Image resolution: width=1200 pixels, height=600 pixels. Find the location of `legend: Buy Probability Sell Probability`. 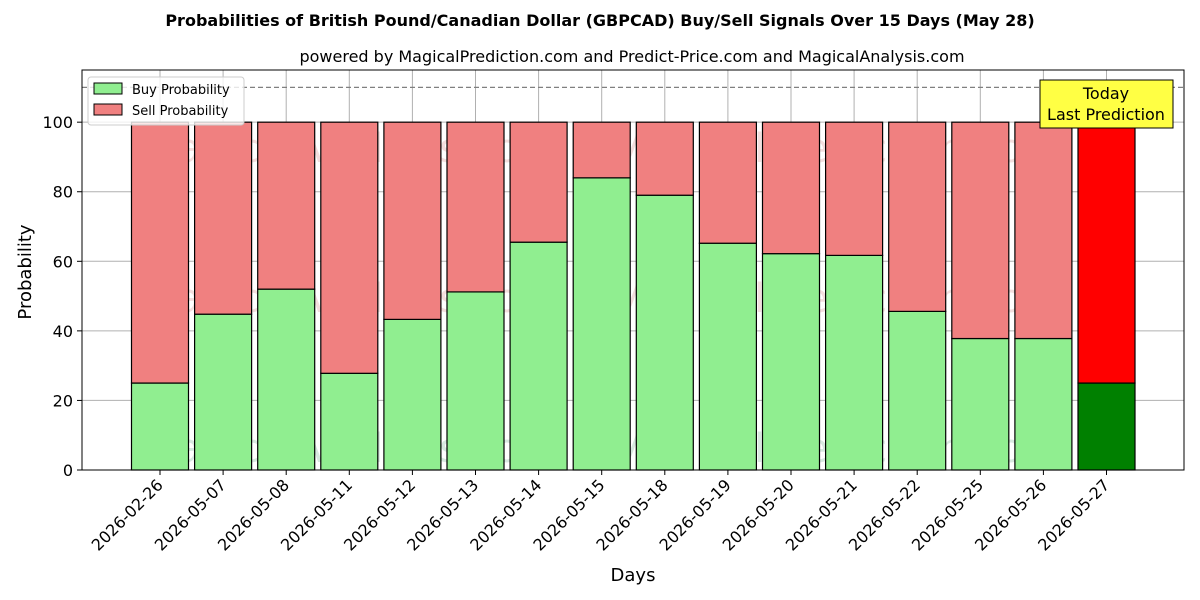

legend: Buy Probability Sell Probability is located at coordinates (166, 101).